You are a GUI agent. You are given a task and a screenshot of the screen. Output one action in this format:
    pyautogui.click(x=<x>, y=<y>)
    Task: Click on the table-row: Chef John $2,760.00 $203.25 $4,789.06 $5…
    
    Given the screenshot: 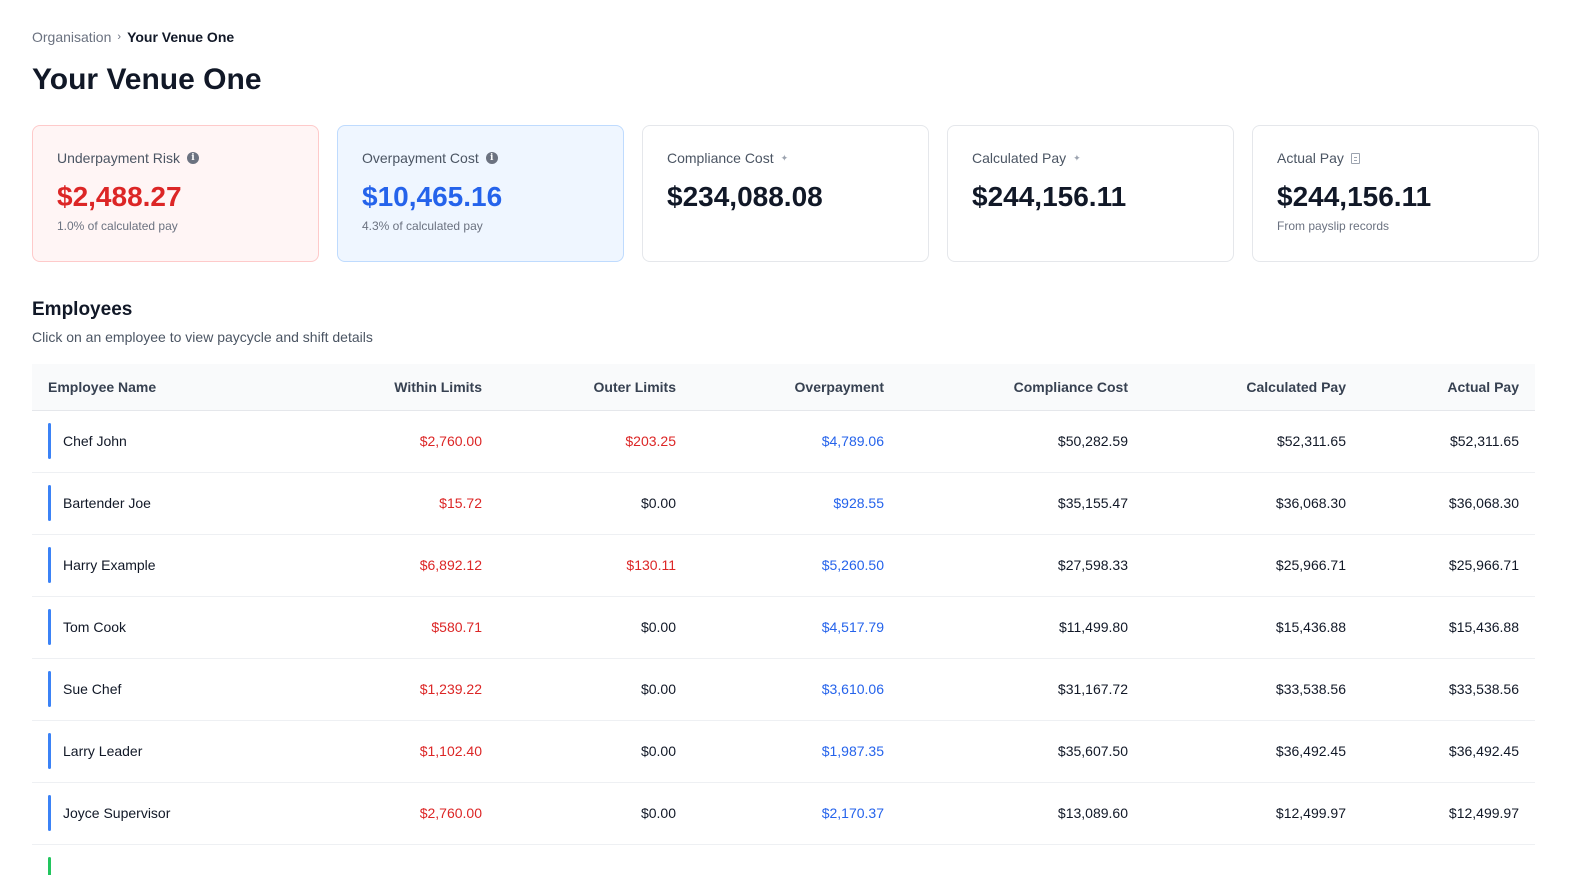 What is the action you would take?
    pyautogui.click(x=783, y=441)
    